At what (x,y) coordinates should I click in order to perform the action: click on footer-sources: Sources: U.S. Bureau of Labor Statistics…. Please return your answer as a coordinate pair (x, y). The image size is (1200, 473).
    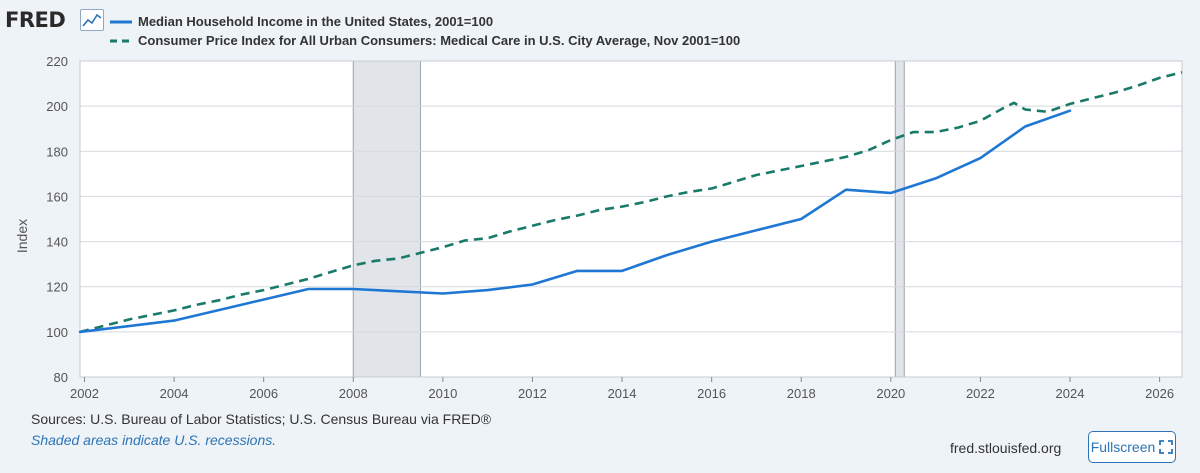
    Looking at the image, I should click on (261, 419).